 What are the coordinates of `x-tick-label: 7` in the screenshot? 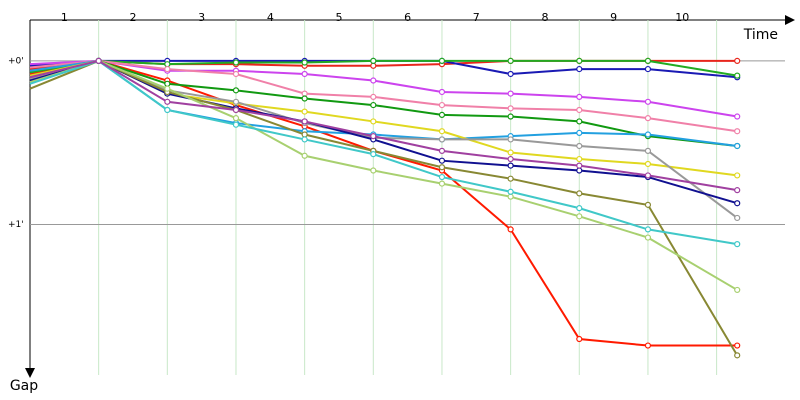 It's located at (476, 17).